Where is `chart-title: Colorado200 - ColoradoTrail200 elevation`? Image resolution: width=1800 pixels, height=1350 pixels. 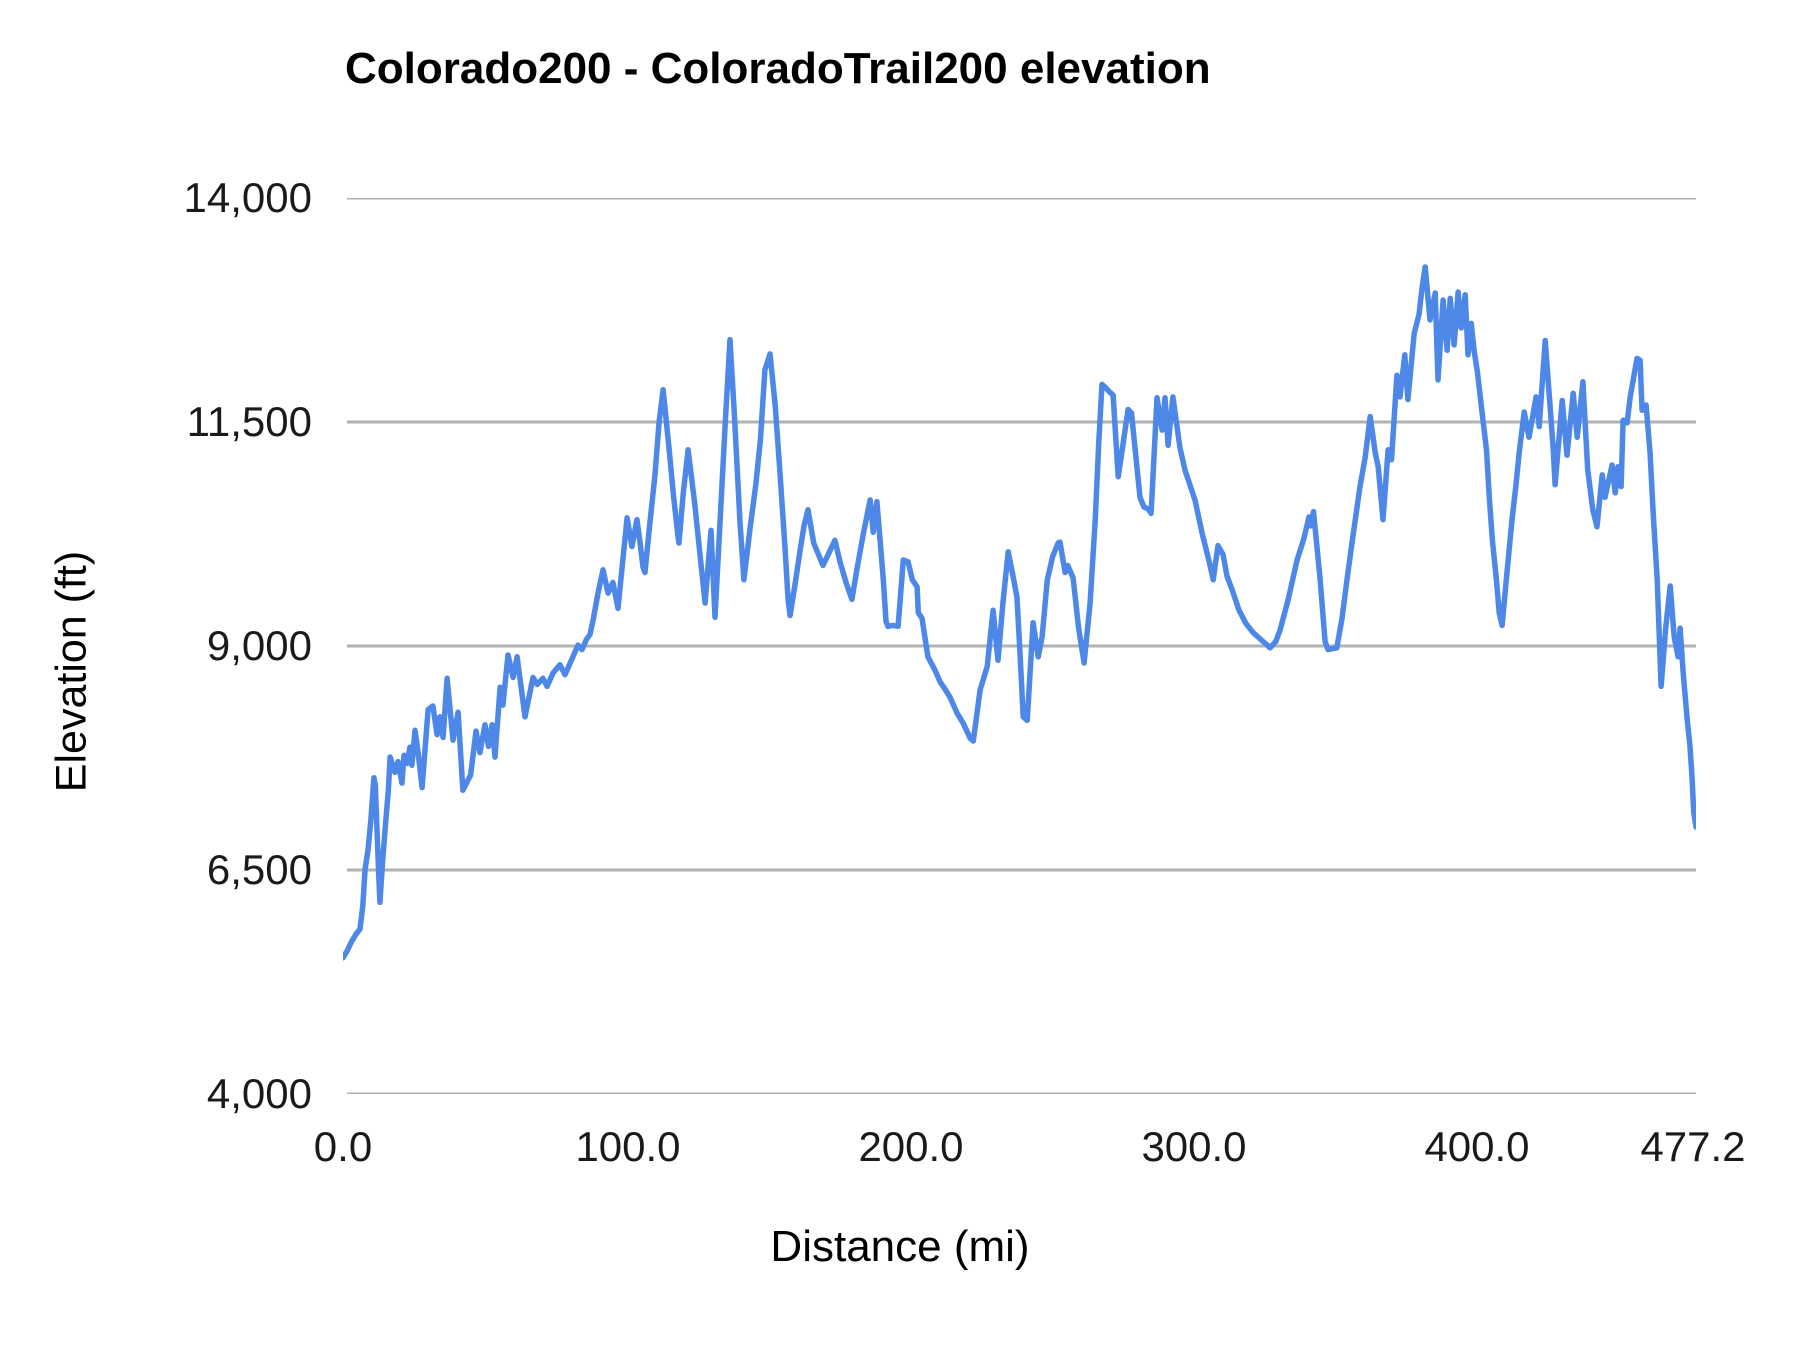 chart-title: Colorado200 - ColoradoTrail200 elevation is located at coordinates (778, 68).